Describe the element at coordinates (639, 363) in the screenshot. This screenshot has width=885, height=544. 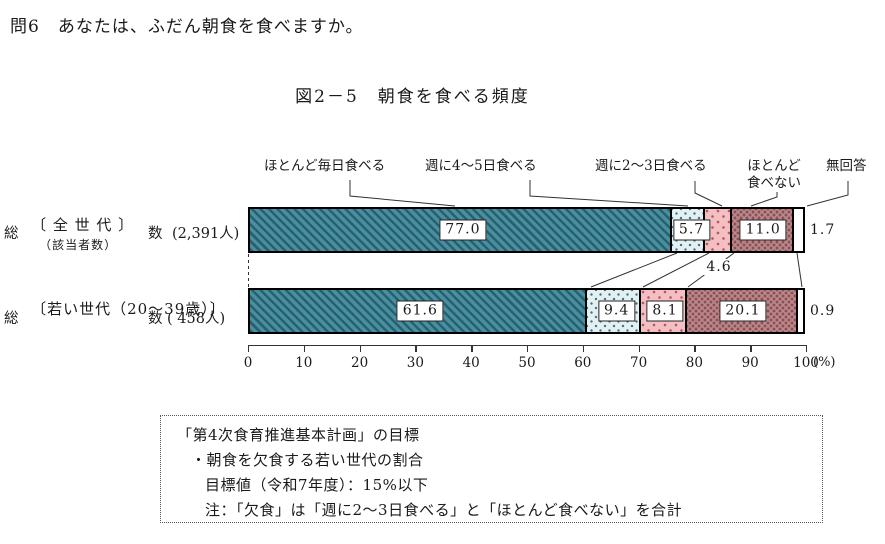
I see `axis-tick-label: 70` at that location.